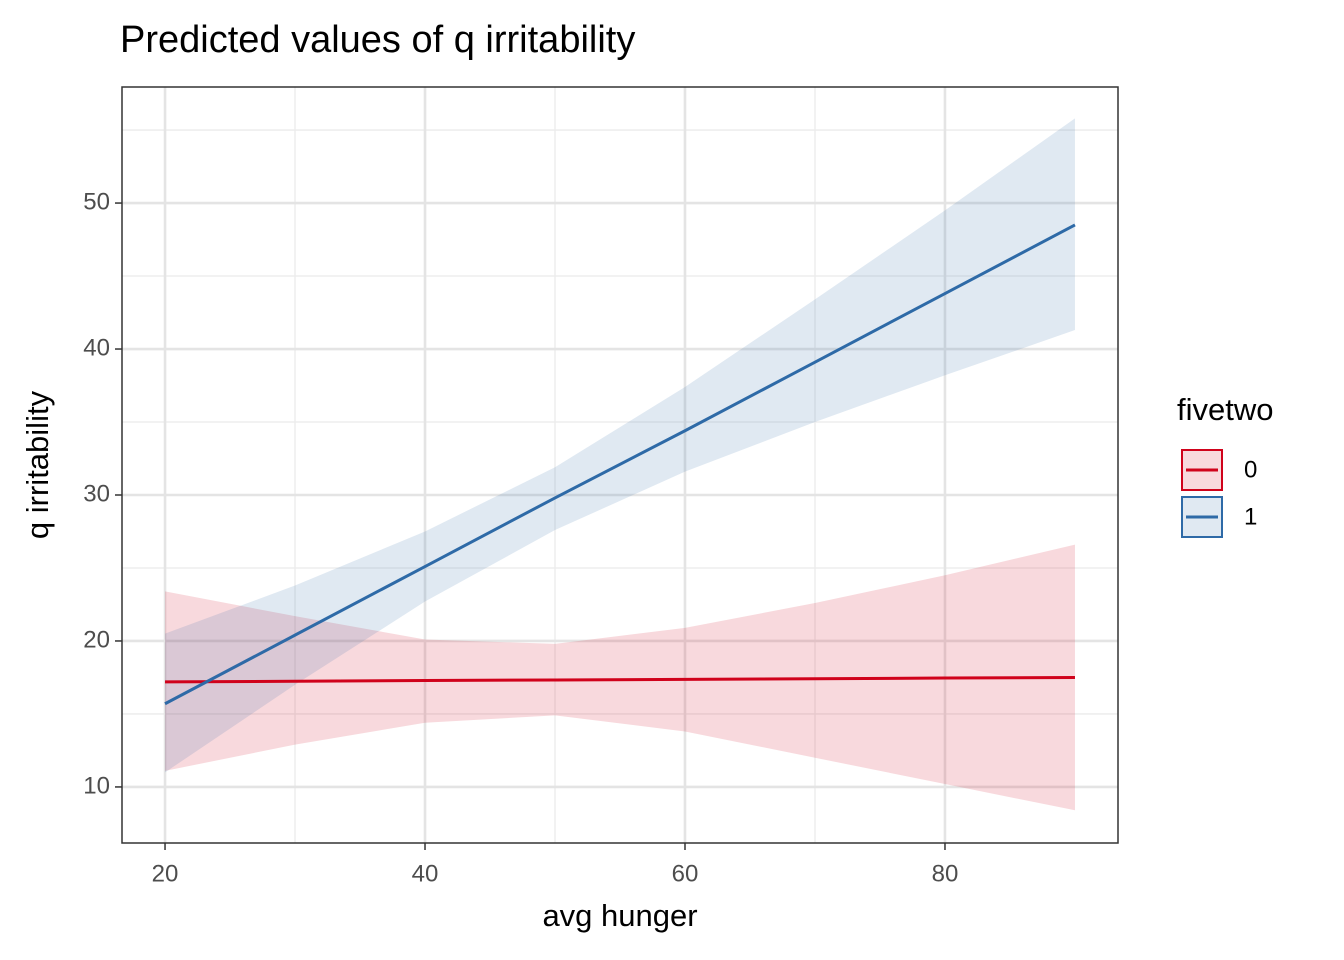 This screenshot has height=960, width=1344. What do you see at coordinates (96, 201) in the screenshot?
I see `y-tick-label: 50` at bounding box center [96, 201].